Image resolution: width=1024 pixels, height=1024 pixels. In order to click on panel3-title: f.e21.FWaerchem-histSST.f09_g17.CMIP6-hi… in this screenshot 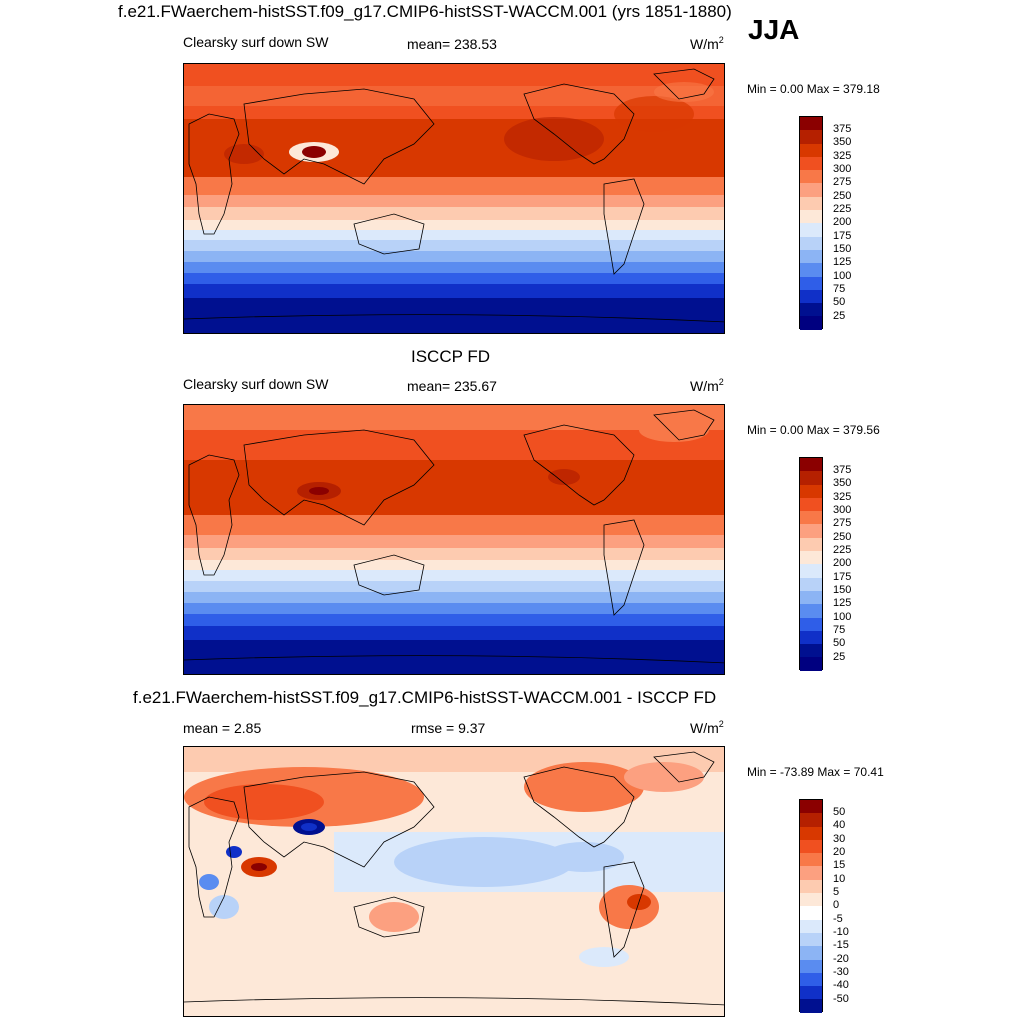, I will do `click(425, 697)`.